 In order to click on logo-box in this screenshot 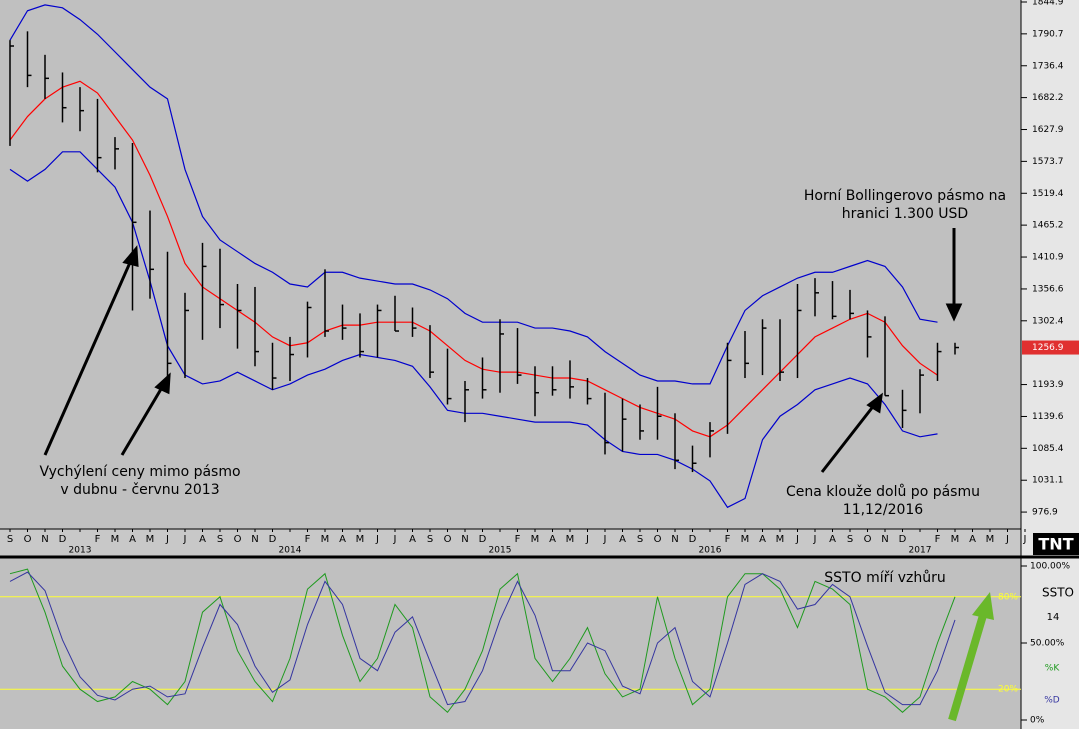, I will do `click(1056, 544)`.